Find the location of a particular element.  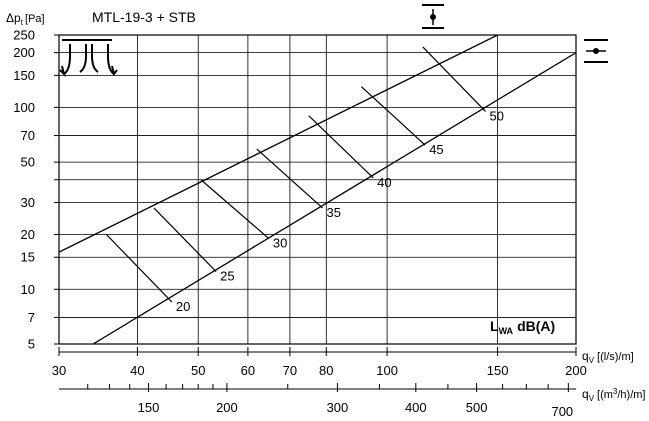

x-tick-label-ls: 150 is located at coordinates (498, 370).